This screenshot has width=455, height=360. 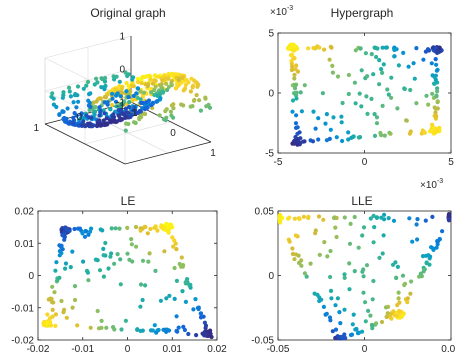 I want to click on tick-label: 0.01, so click(x=173, y=349).